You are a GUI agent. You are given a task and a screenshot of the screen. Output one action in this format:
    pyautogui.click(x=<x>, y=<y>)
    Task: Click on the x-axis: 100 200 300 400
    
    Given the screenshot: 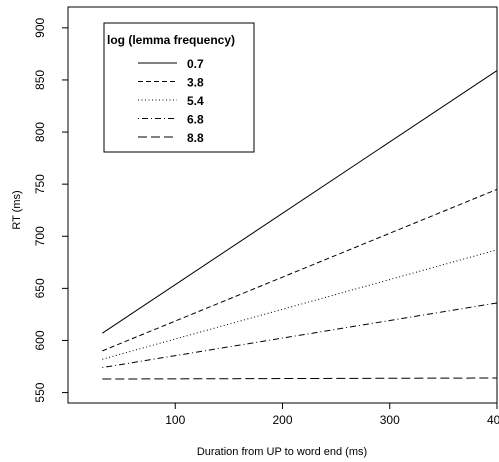 What is the action you would take?
    pyautogui.click(x=332, y=415)
    